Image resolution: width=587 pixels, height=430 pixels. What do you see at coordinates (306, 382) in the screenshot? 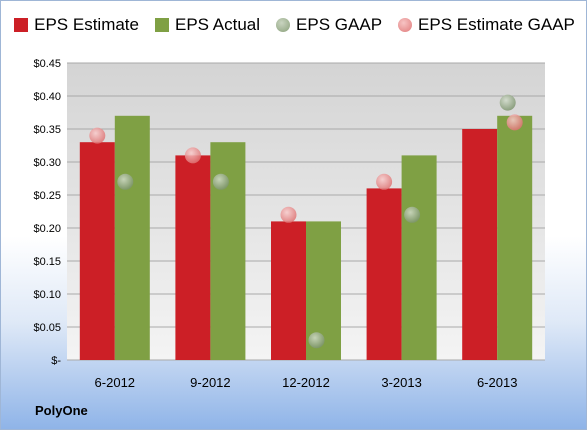
I see `x-tick-label: 12-2012` at bounding box center [306, 382].